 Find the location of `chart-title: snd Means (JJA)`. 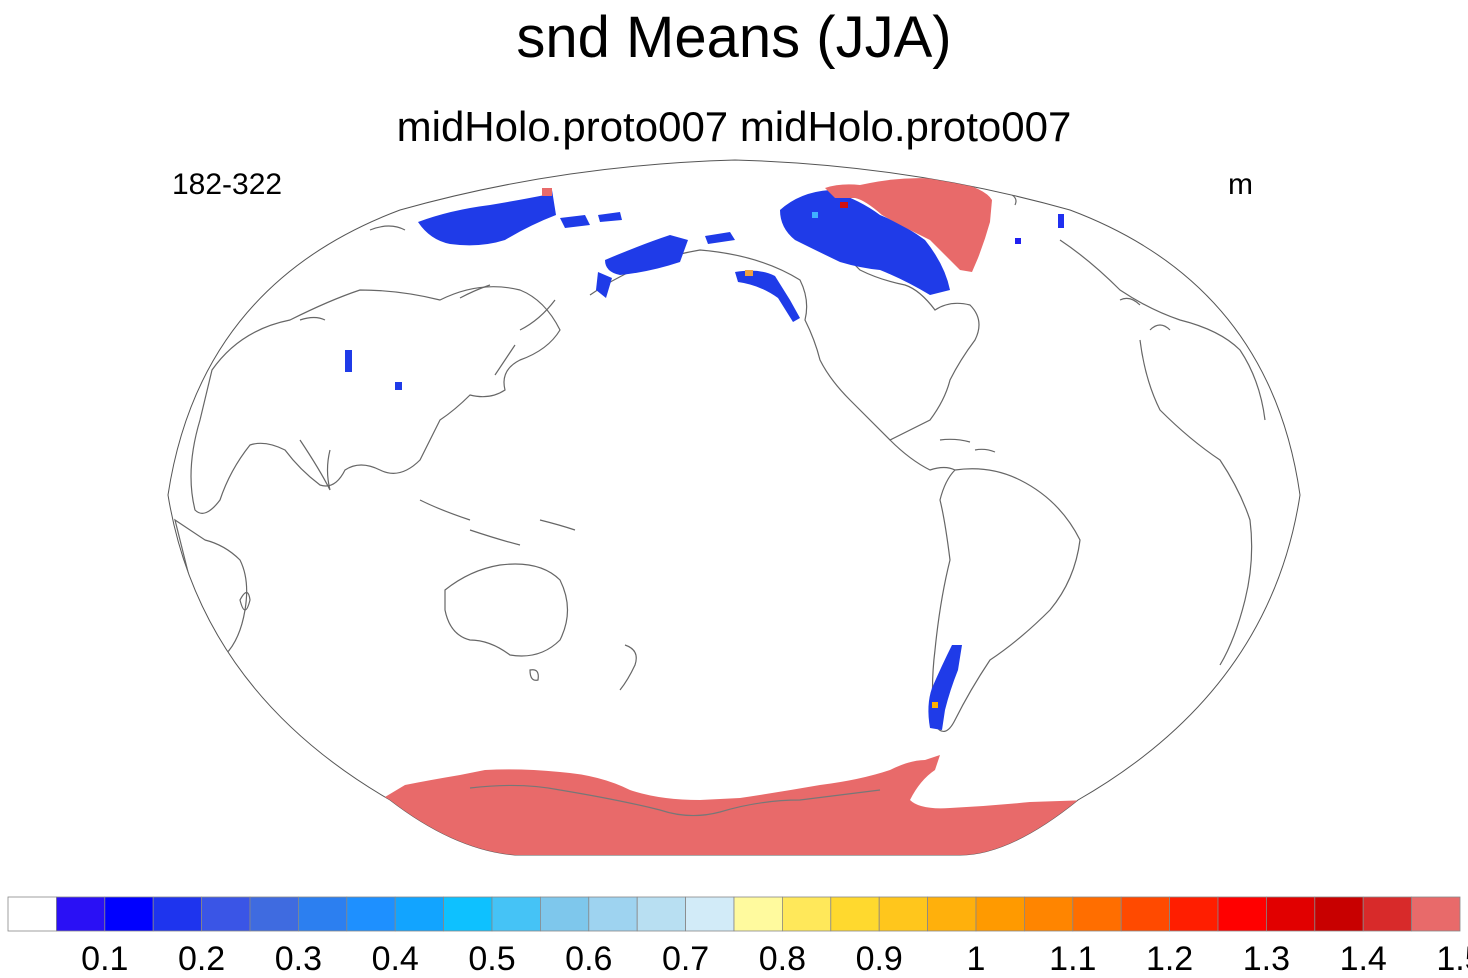

chart-title: snd Means (JJA) is located at coordinates (734, 37).